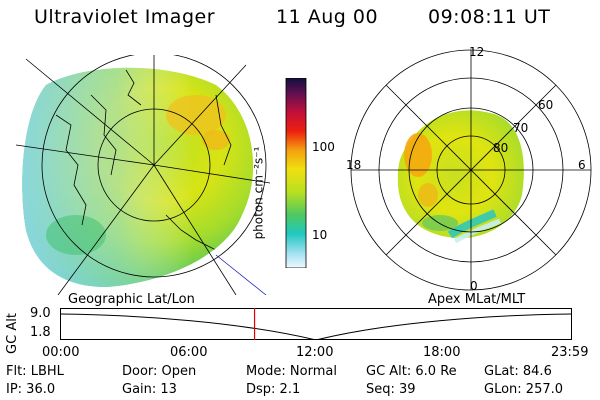 This screenshot has width=600, height=400. What do you see at coordinates (159, 371) in the screenshot?
I see `door-status: Door: Open` at bounding box center [159, 371].